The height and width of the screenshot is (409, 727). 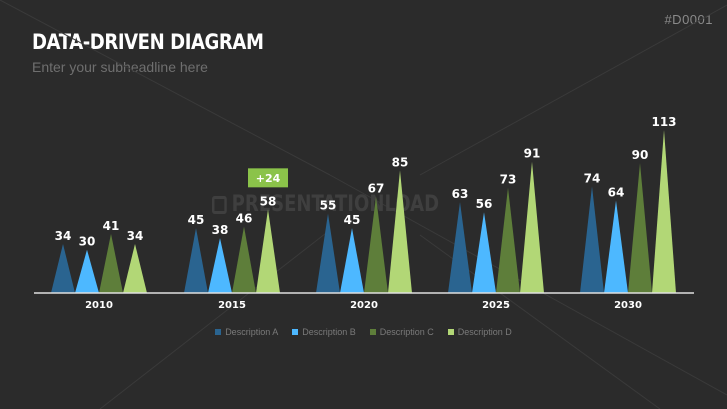 What do you see at coordinates (592, 178) in the screenshot?
I see `data-label: 74` at bounding box center [592, 178].